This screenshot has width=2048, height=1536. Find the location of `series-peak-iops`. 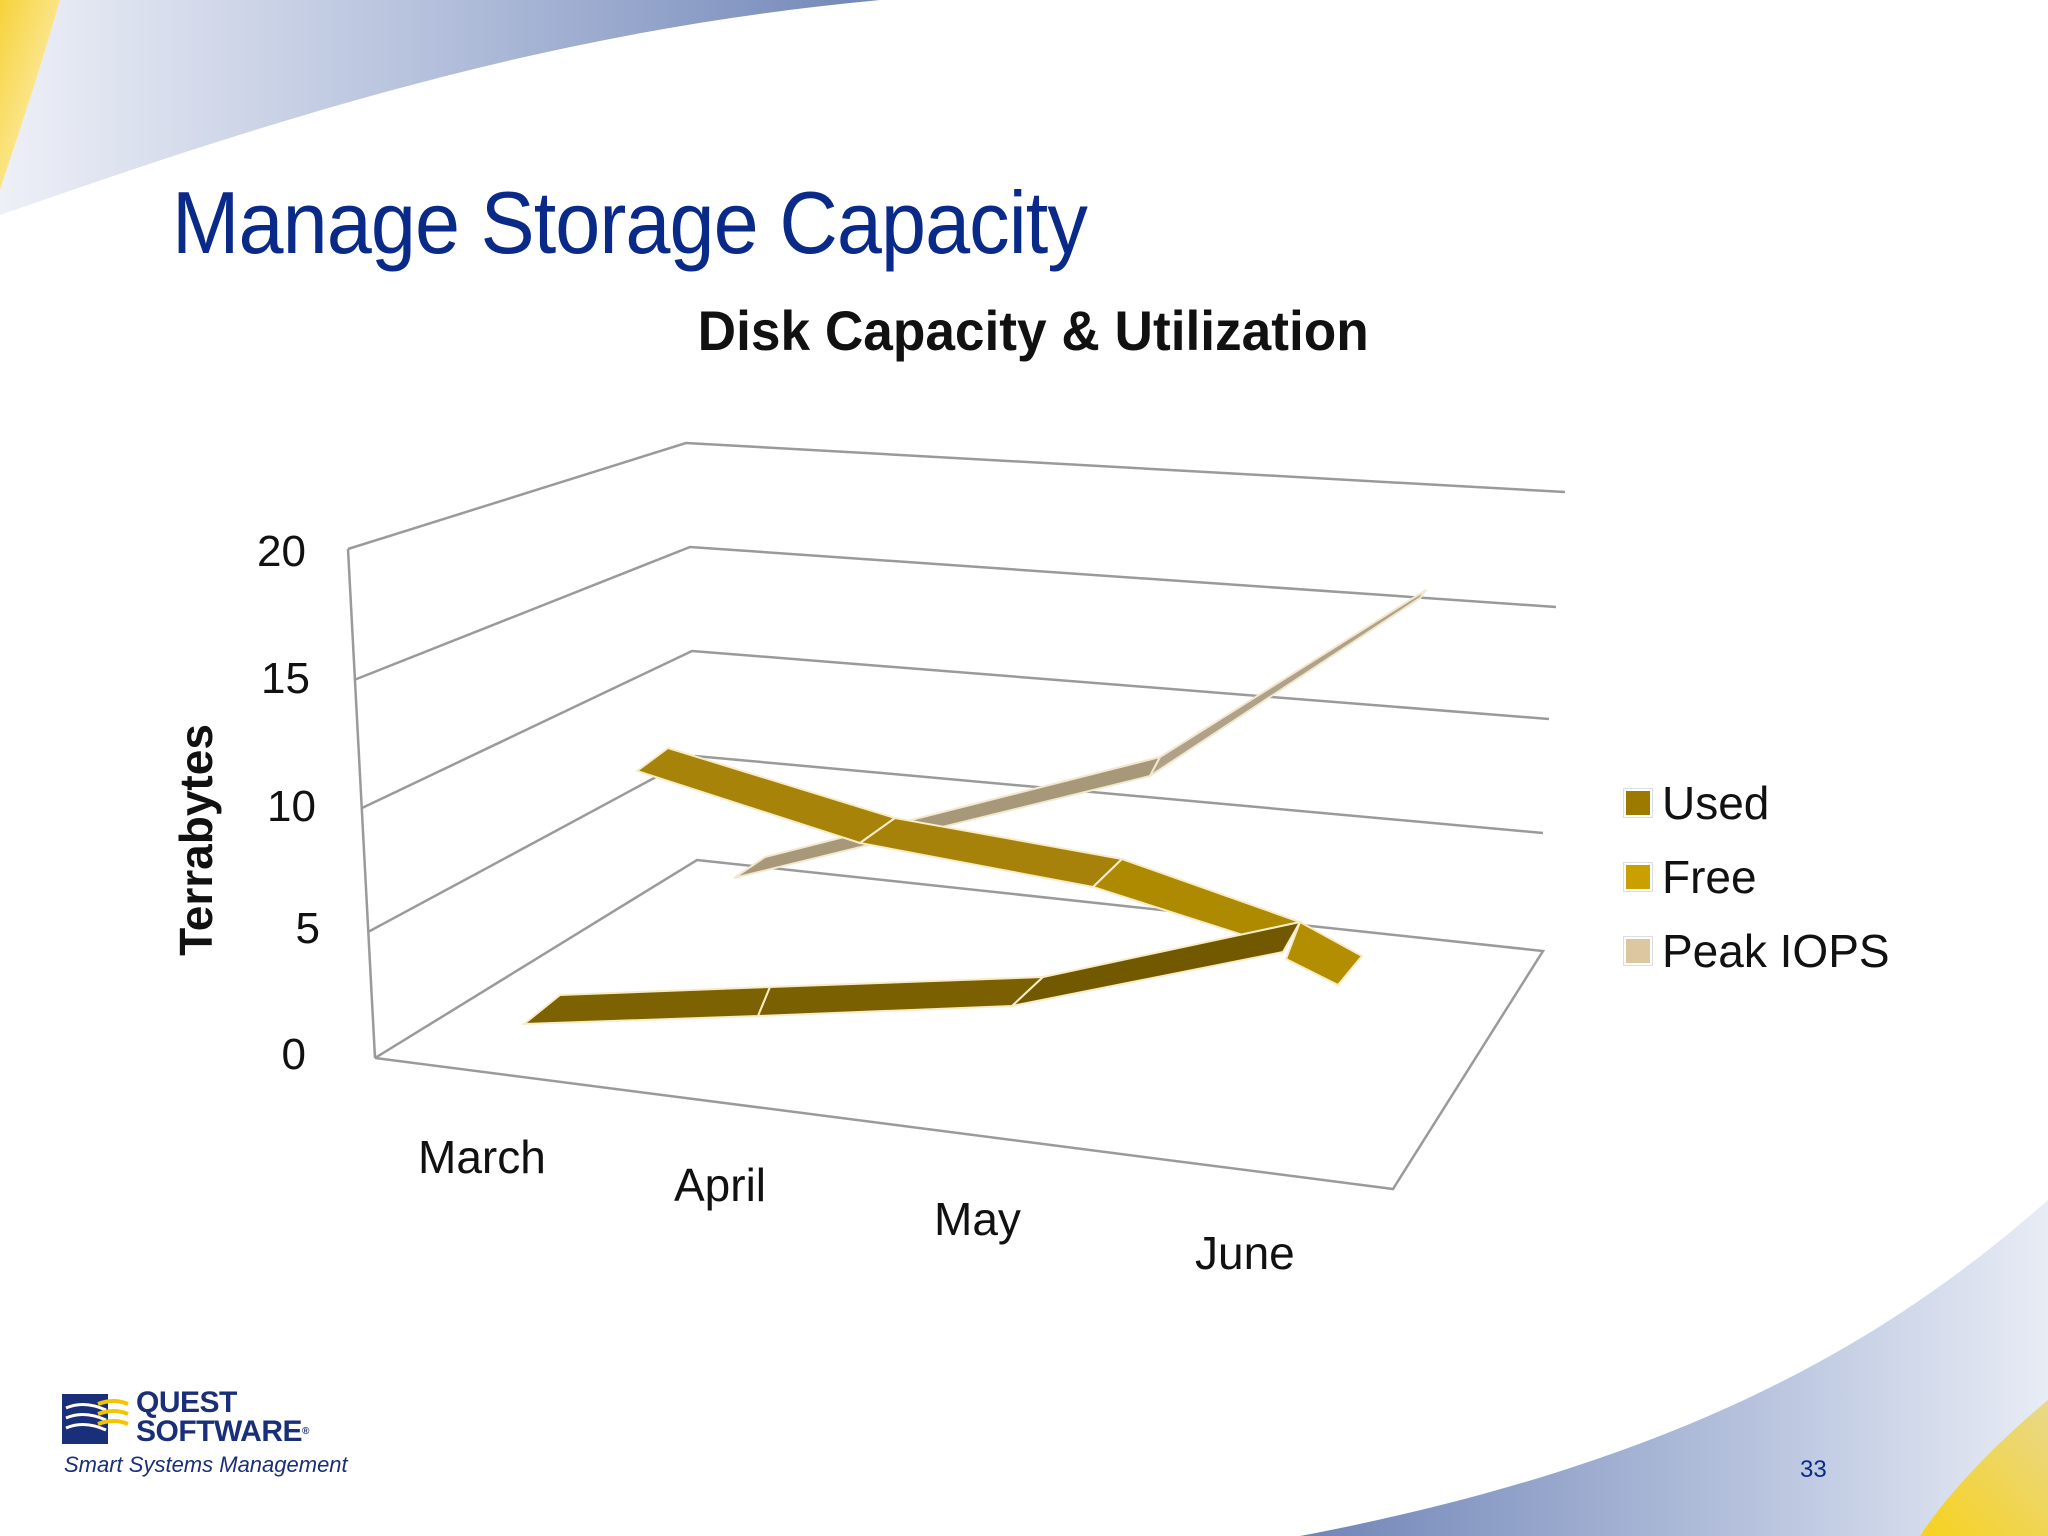

series-peak-iops is located at coordinates (1080, 734).